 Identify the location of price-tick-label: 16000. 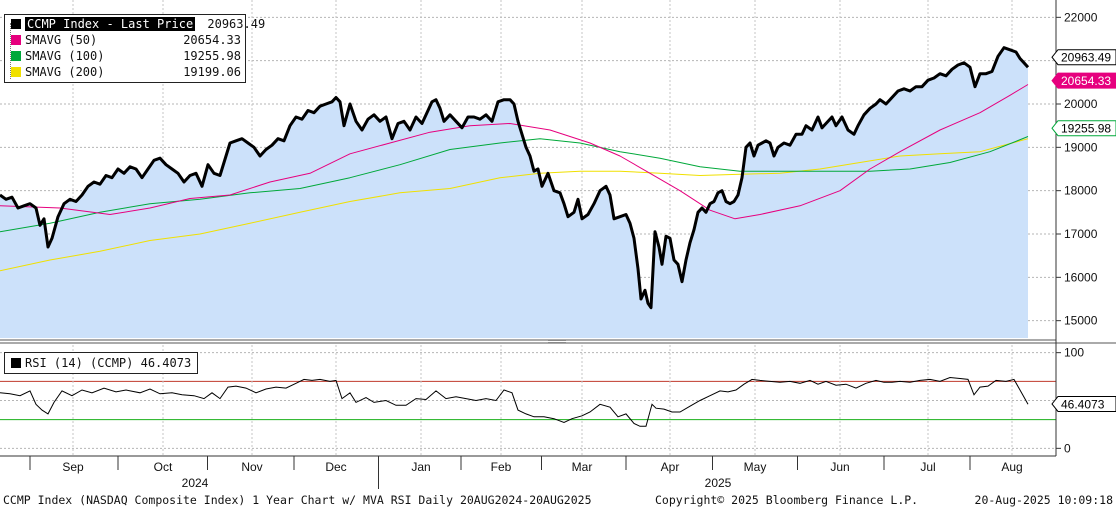
(1081, 277).